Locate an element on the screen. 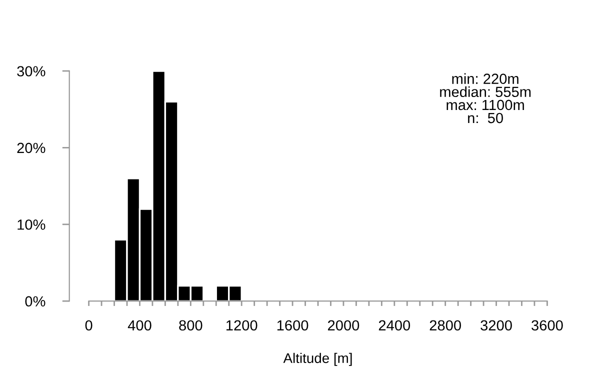  annotation: min: 220m median: 555m max: 1100m n: 50 is located at coordinates (485, 98).